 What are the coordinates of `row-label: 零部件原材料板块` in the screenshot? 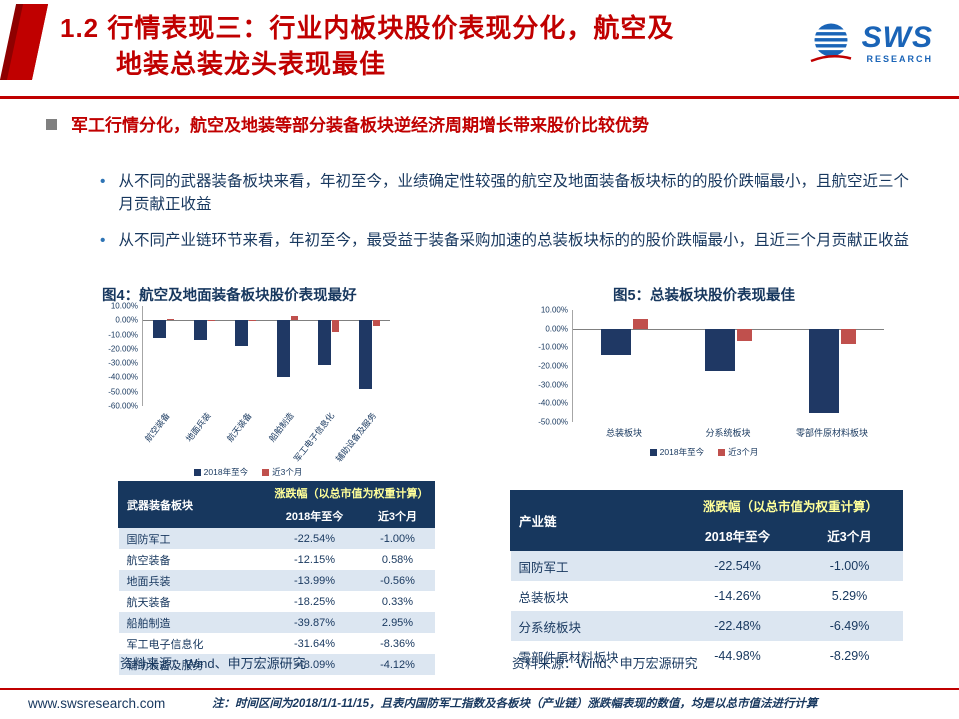 It's located at (568, 657).